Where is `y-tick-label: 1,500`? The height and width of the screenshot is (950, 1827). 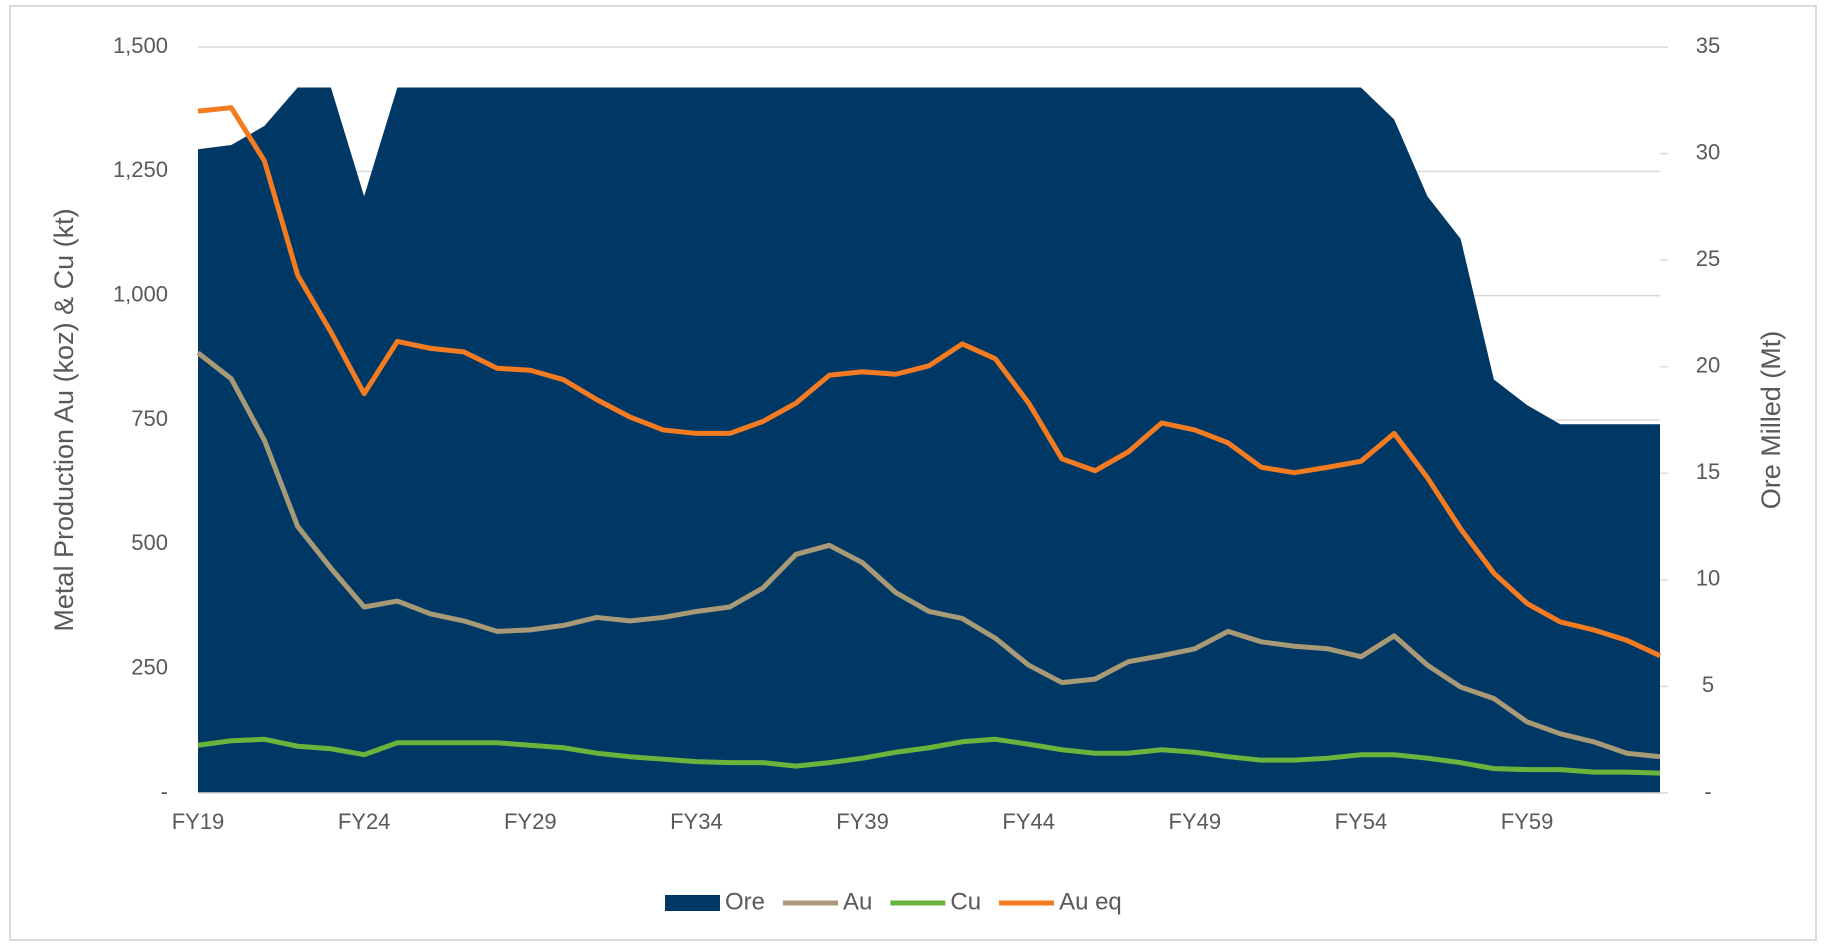
y-tick-label: 1,500 is located at coordinates (140, 45).